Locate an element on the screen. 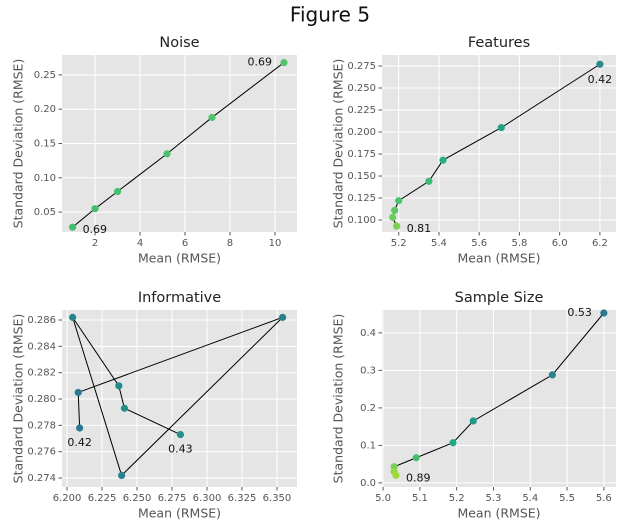 The height and width of the screenshot is (529, 625). x-tick-label: 4 is located at coordinates (140, 243).